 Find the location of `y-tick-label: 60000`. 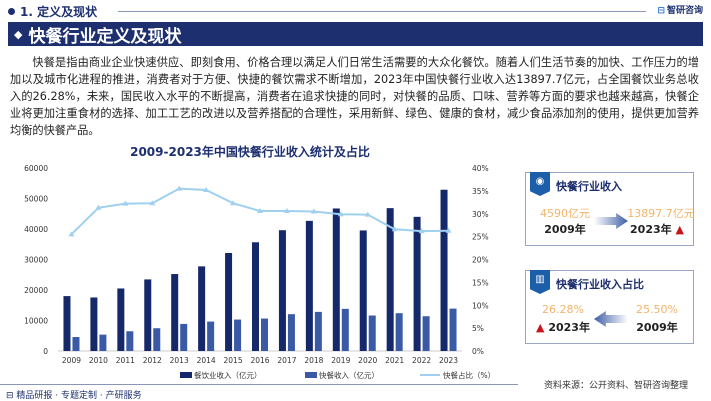

y-tick-label: 60000 is located at coordinates (36, 168).